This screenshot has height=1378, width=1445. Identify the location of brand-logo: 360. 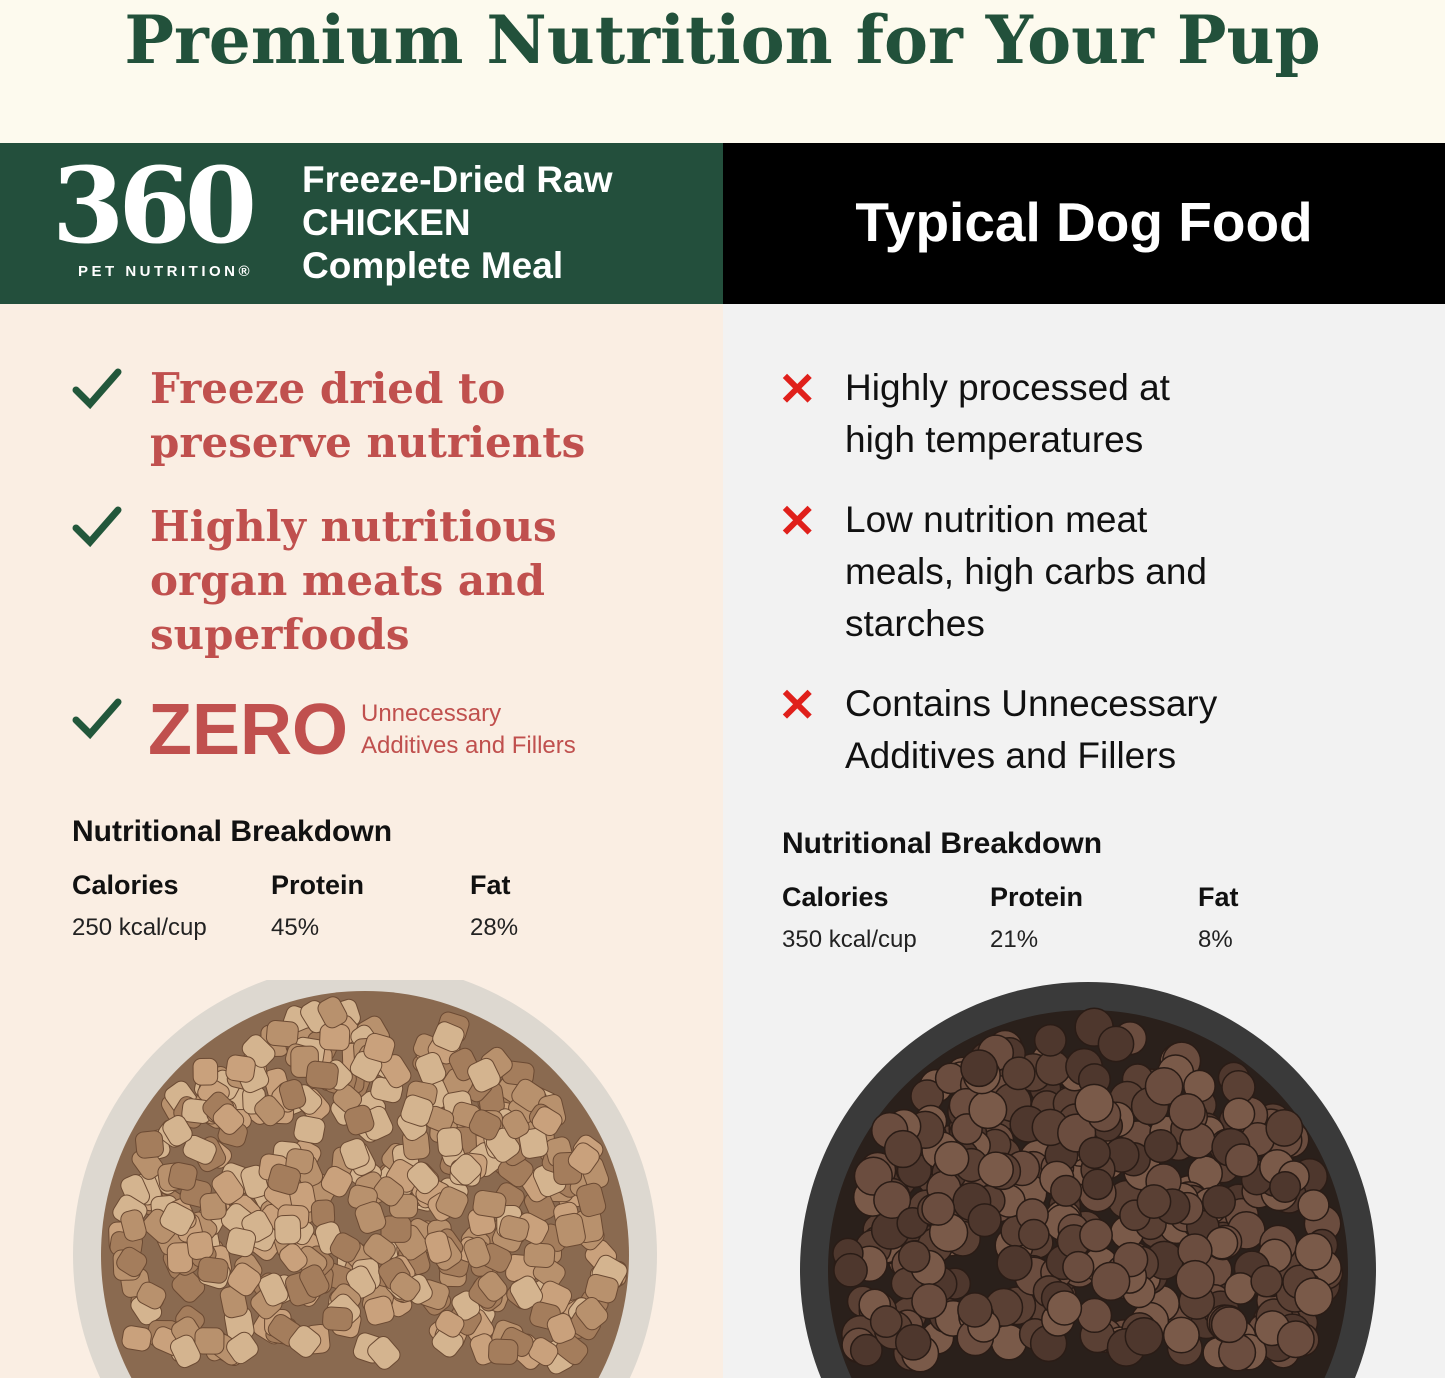
(154, 205).